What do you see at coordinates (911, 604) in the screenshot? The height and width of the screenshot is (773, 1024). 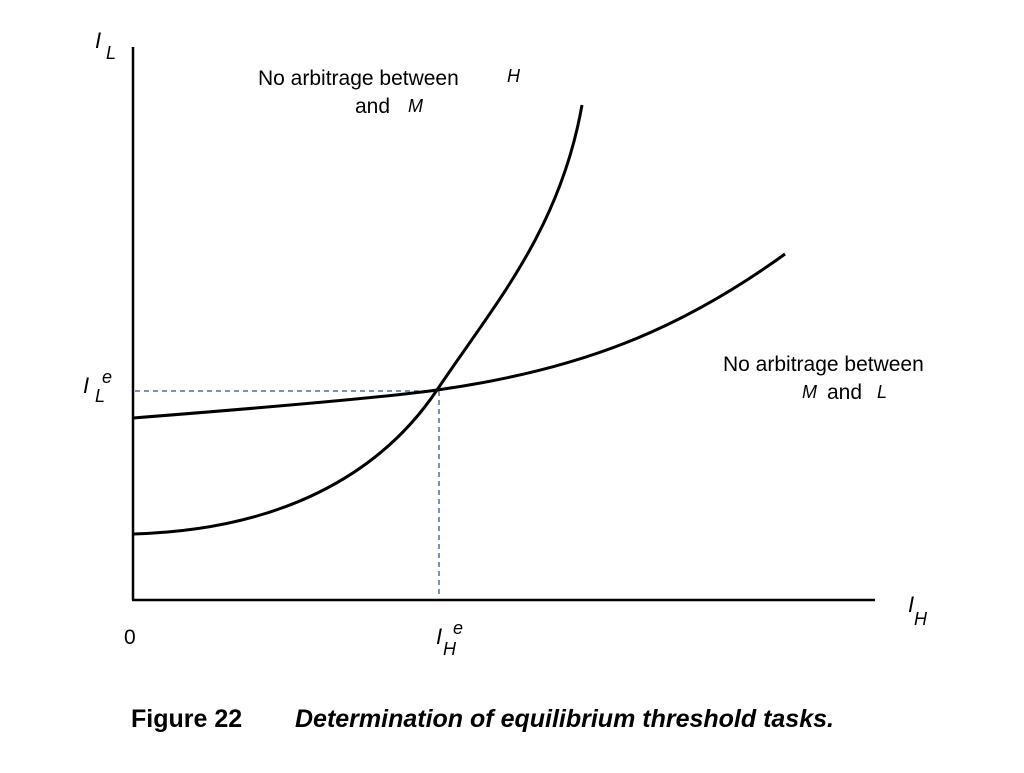 I see `x-axis-label: I` at bounding box center [911, 604].